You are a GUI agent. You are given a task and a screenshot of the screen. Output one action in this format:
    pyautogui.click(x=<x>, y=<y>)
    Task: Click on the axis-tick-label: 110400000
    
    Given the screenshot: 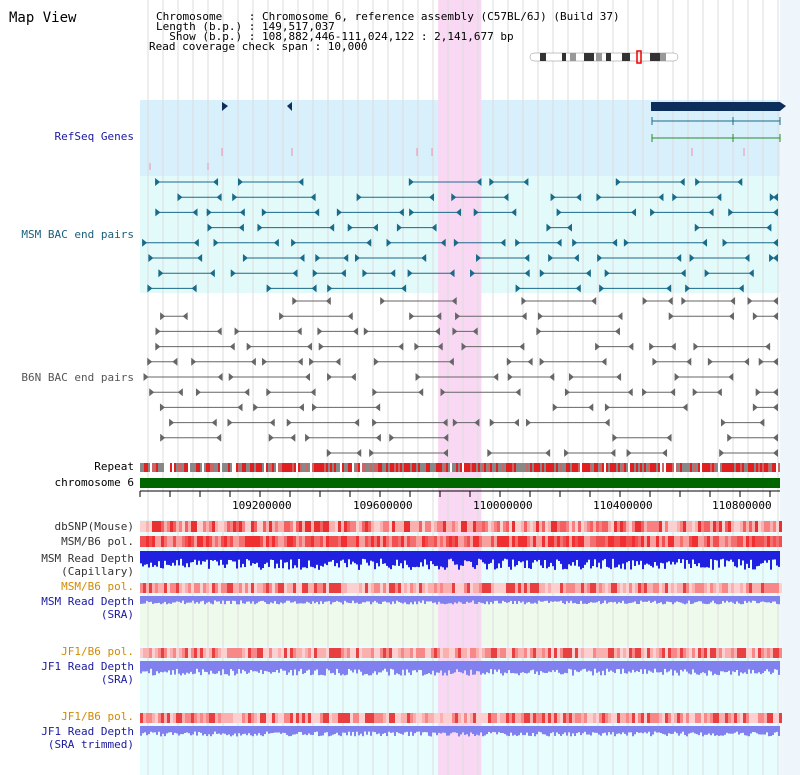 What is the action you would take?
    pyautogui.click(x=623, y=505)
    